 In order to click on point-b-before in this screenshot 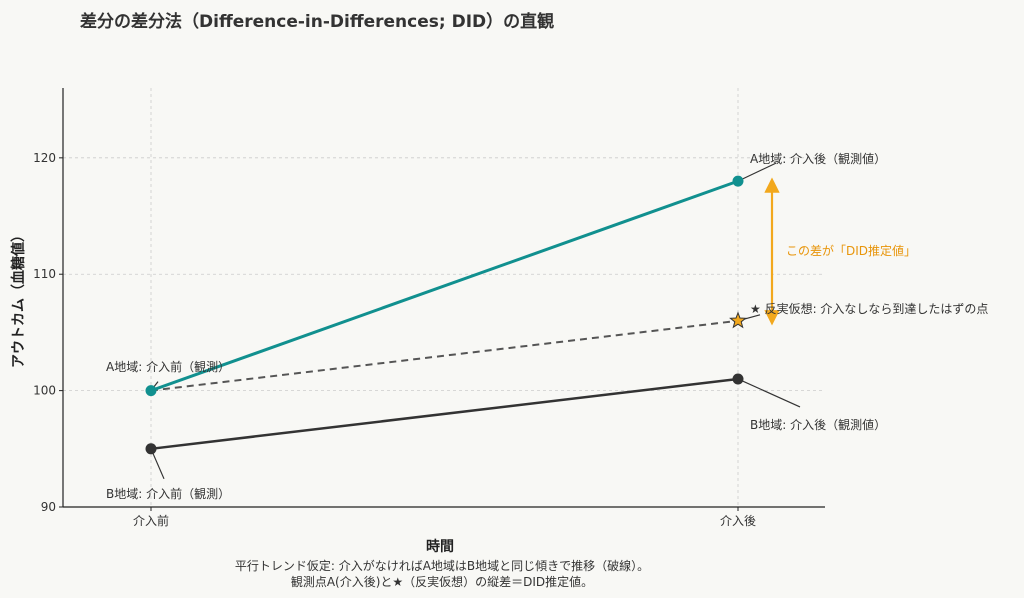, I will do `click(151, 449)`.